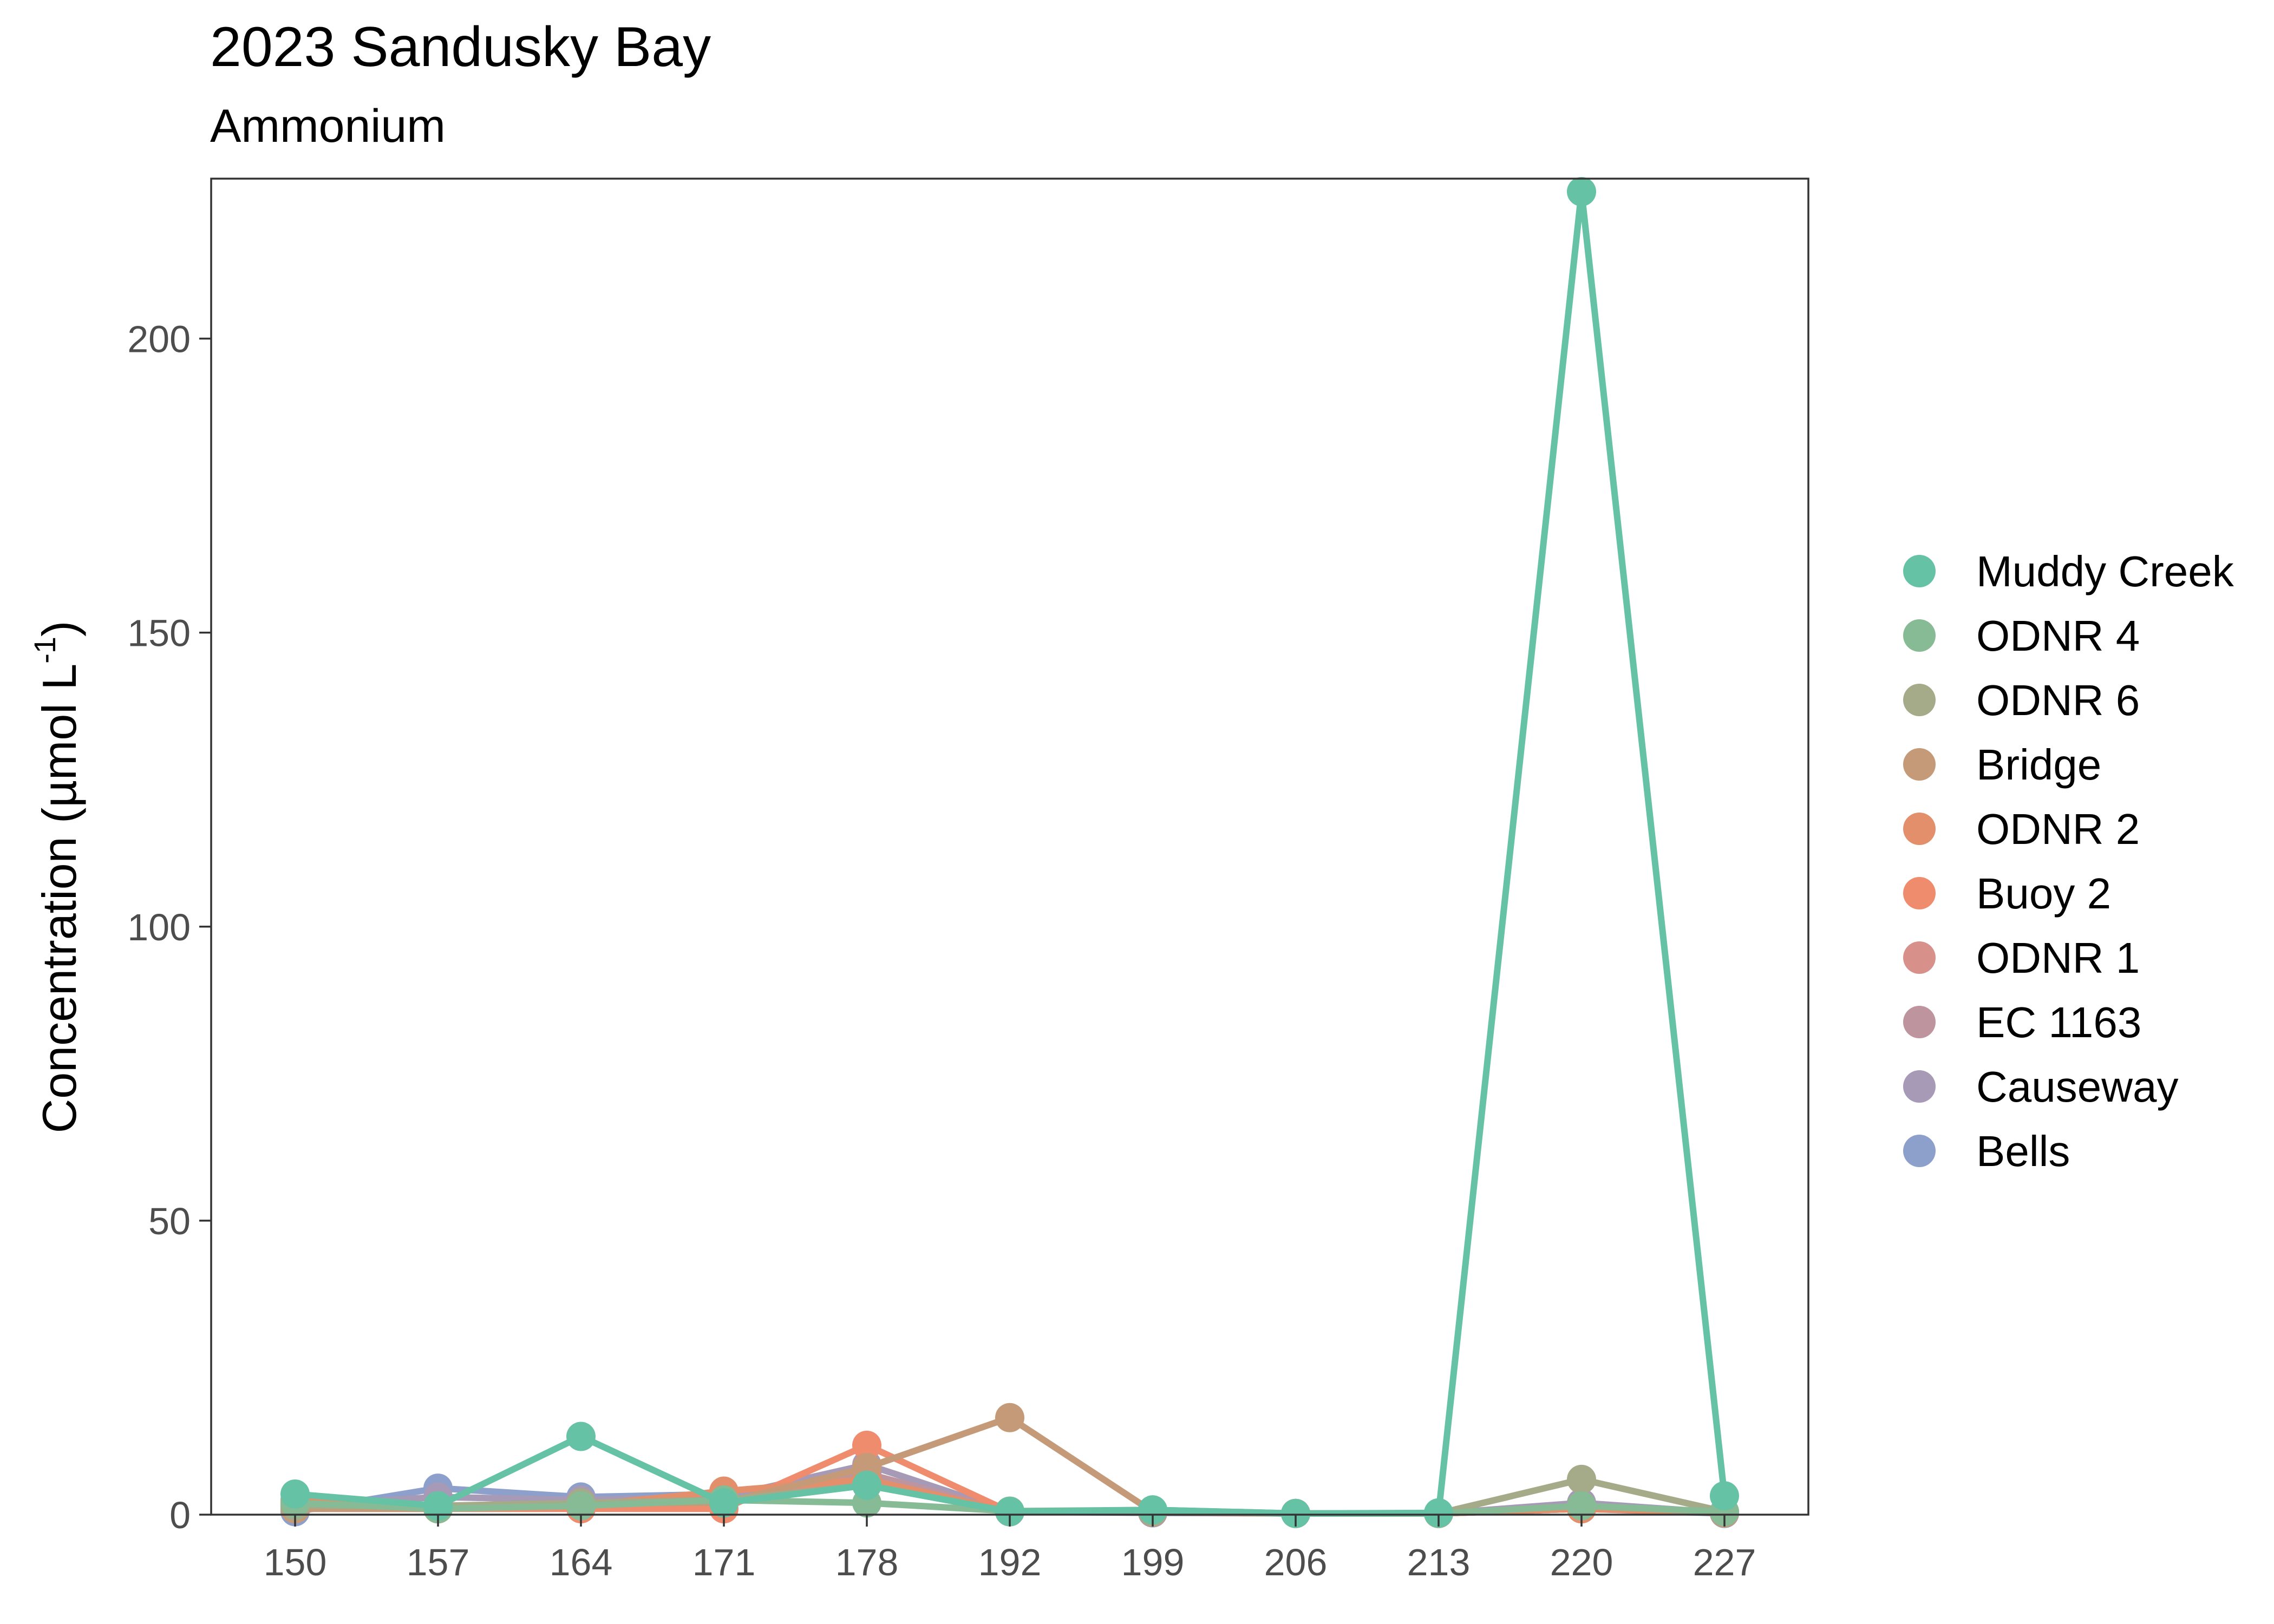  I want to click on legend-item: Bridge, so click(2002, 765).